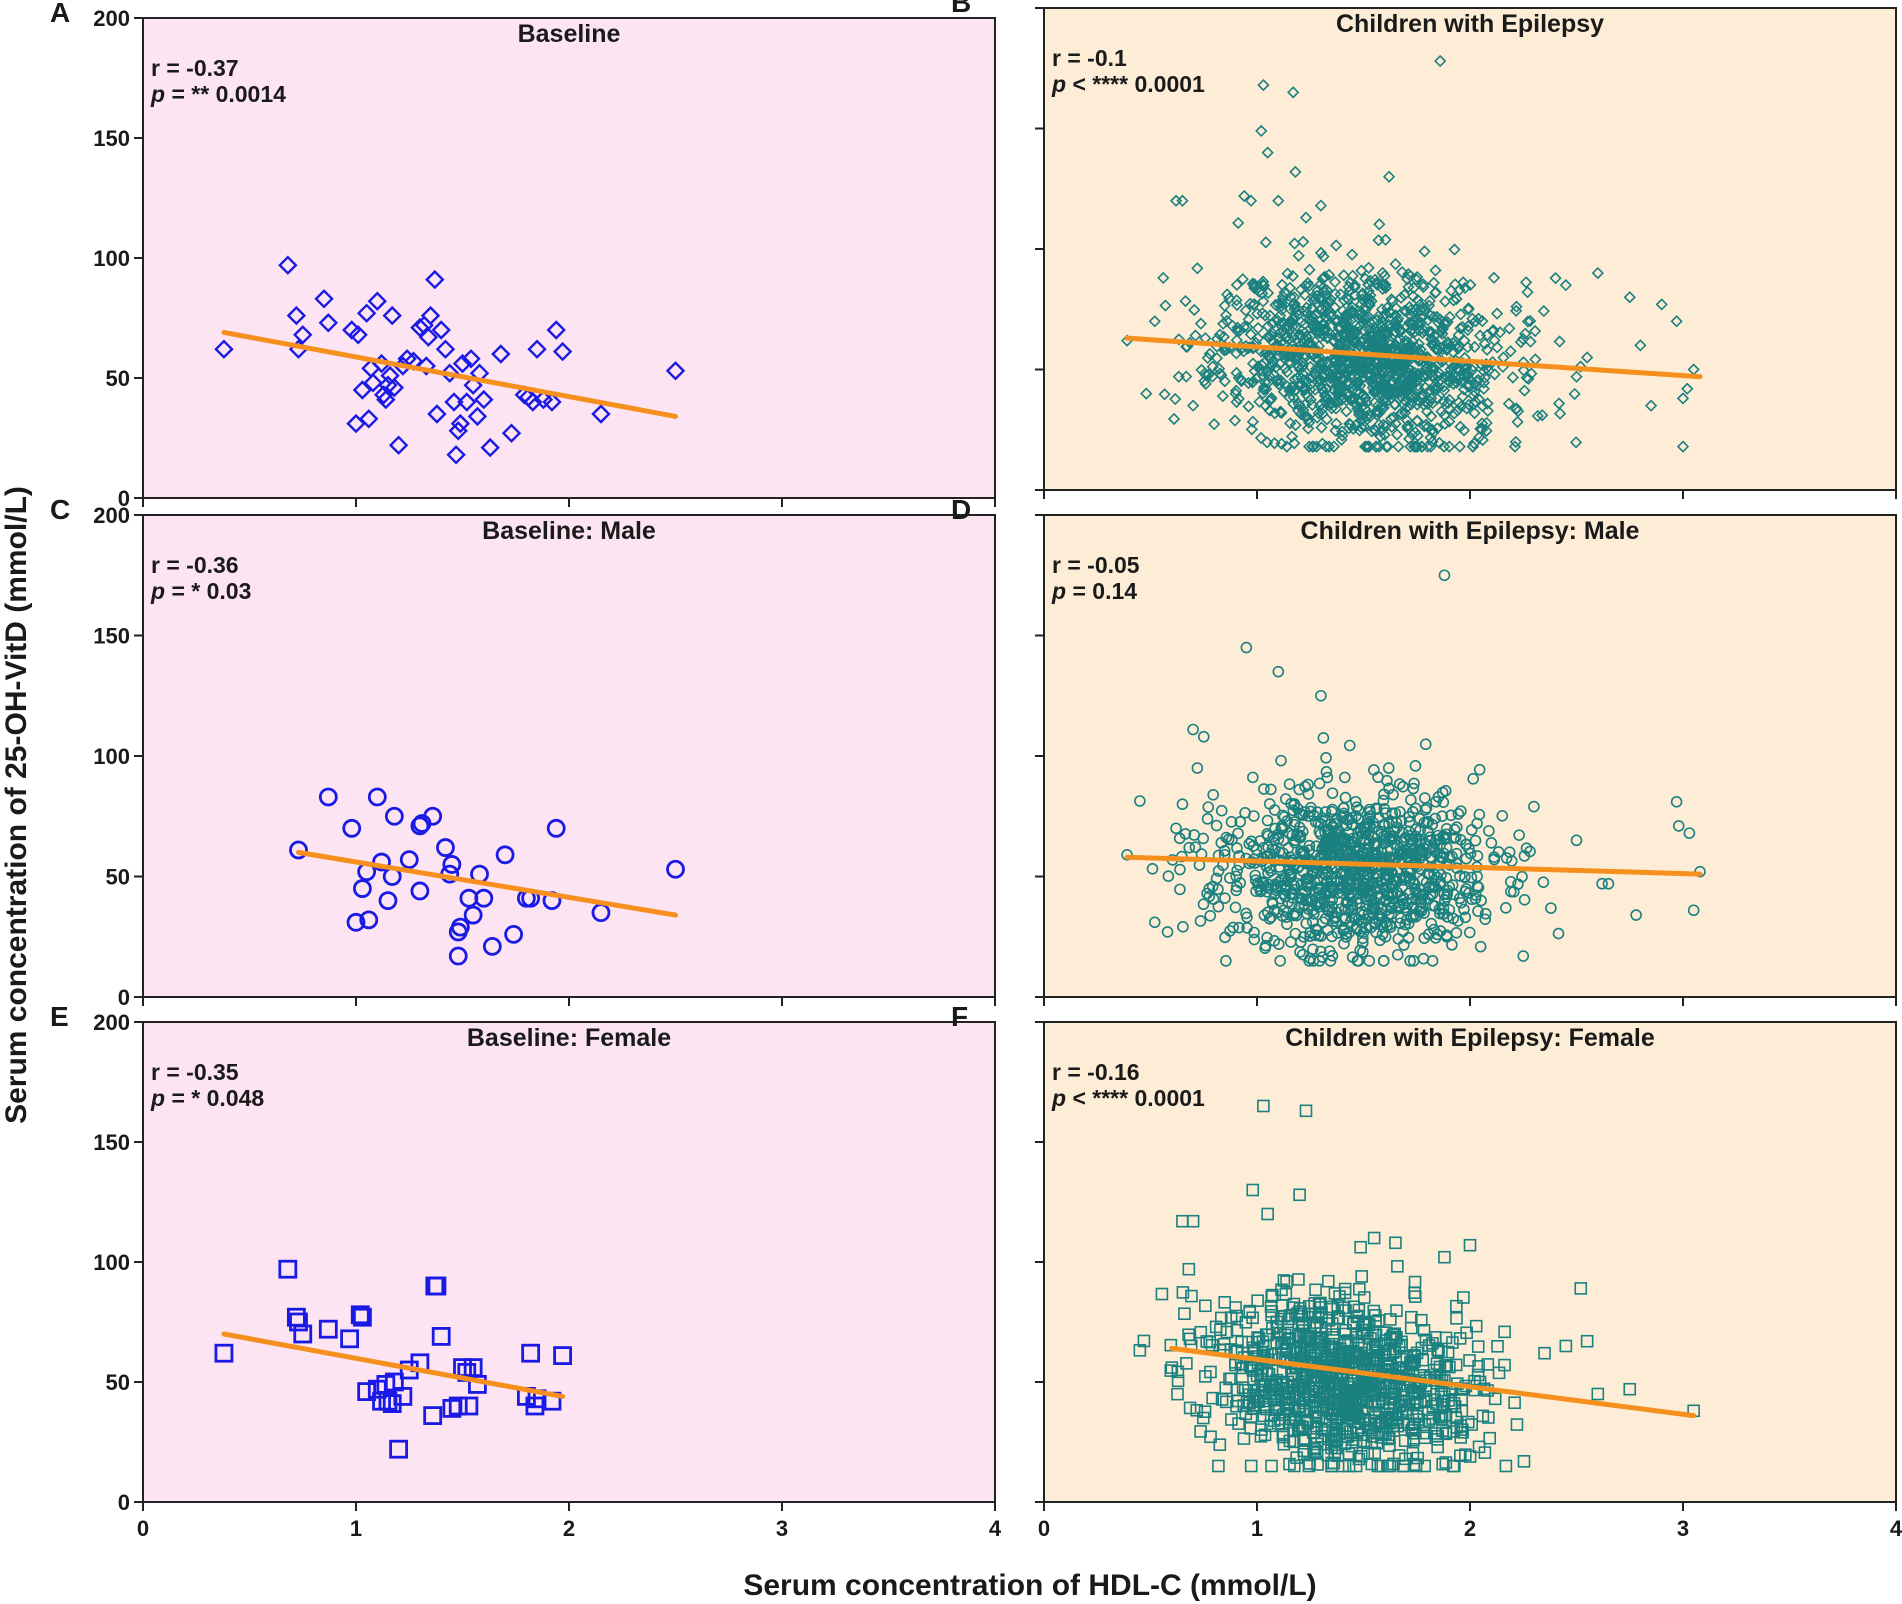 The width and height of the screenshot is (1902, 1604). I want to click on y-tick-label: 50, so click(118, 378).